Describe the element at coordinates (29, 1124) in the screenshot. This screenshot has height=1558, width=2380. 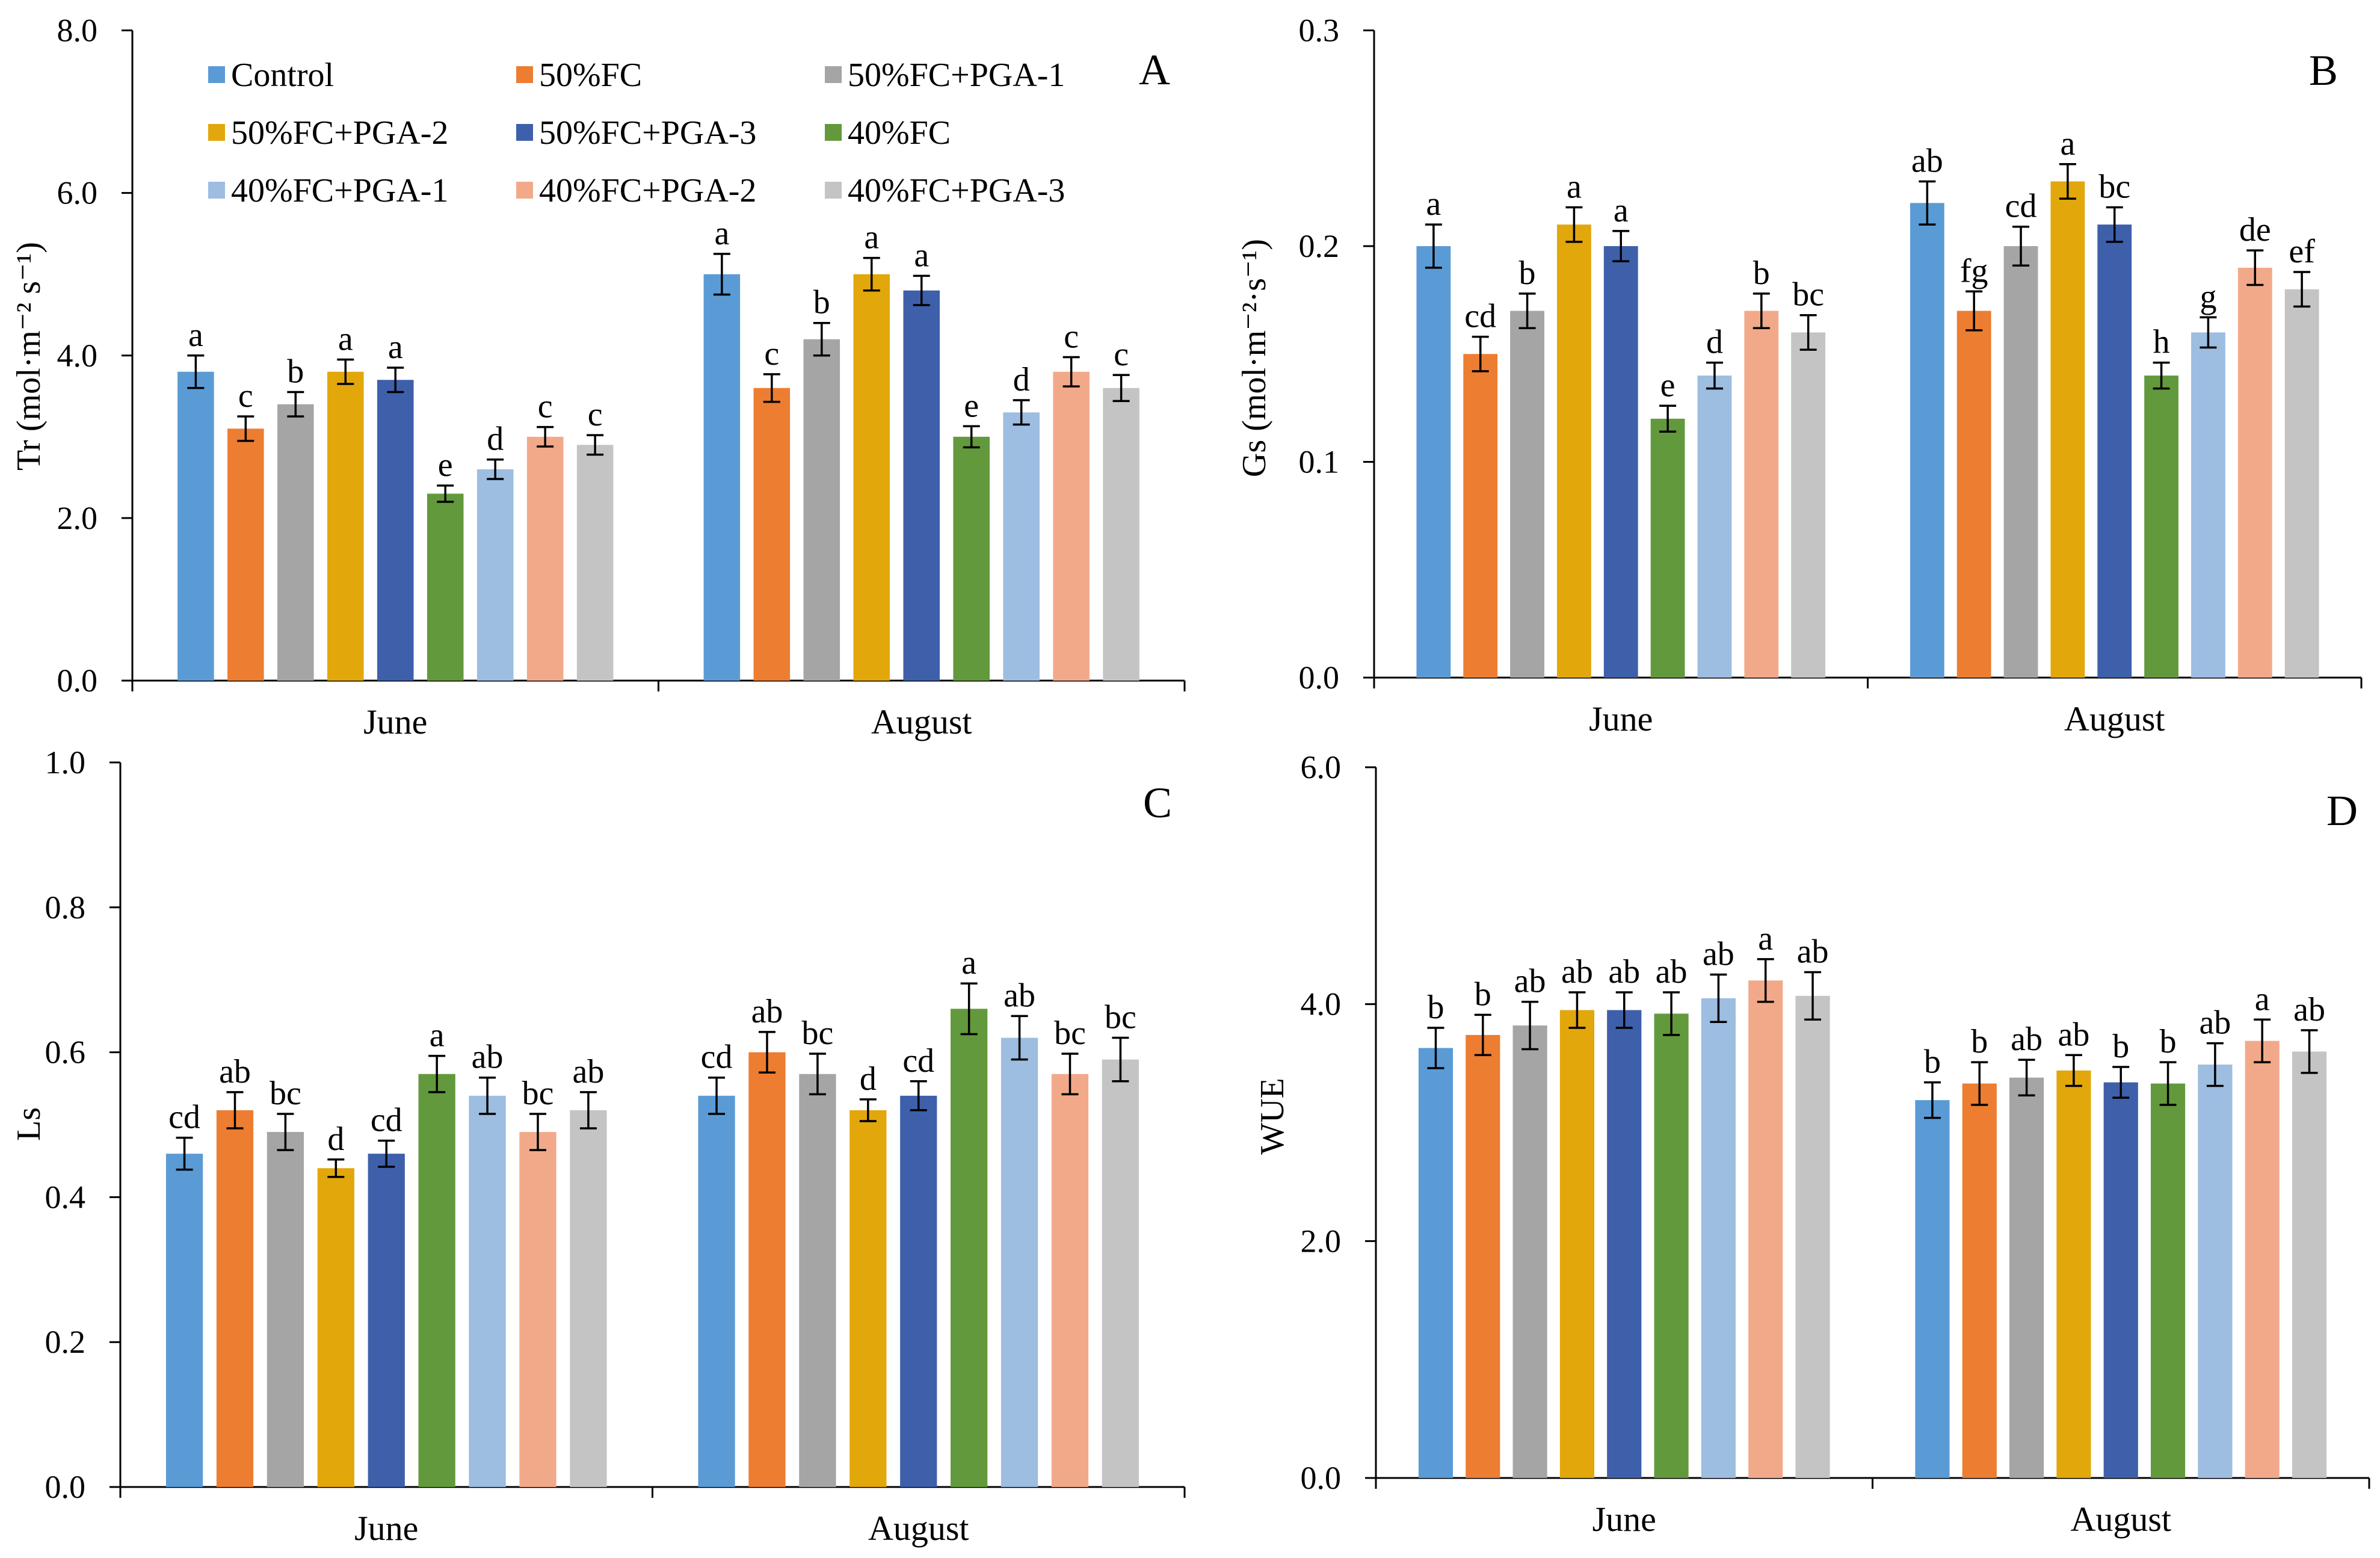
I see `y-axis-label: Ls` at that location.